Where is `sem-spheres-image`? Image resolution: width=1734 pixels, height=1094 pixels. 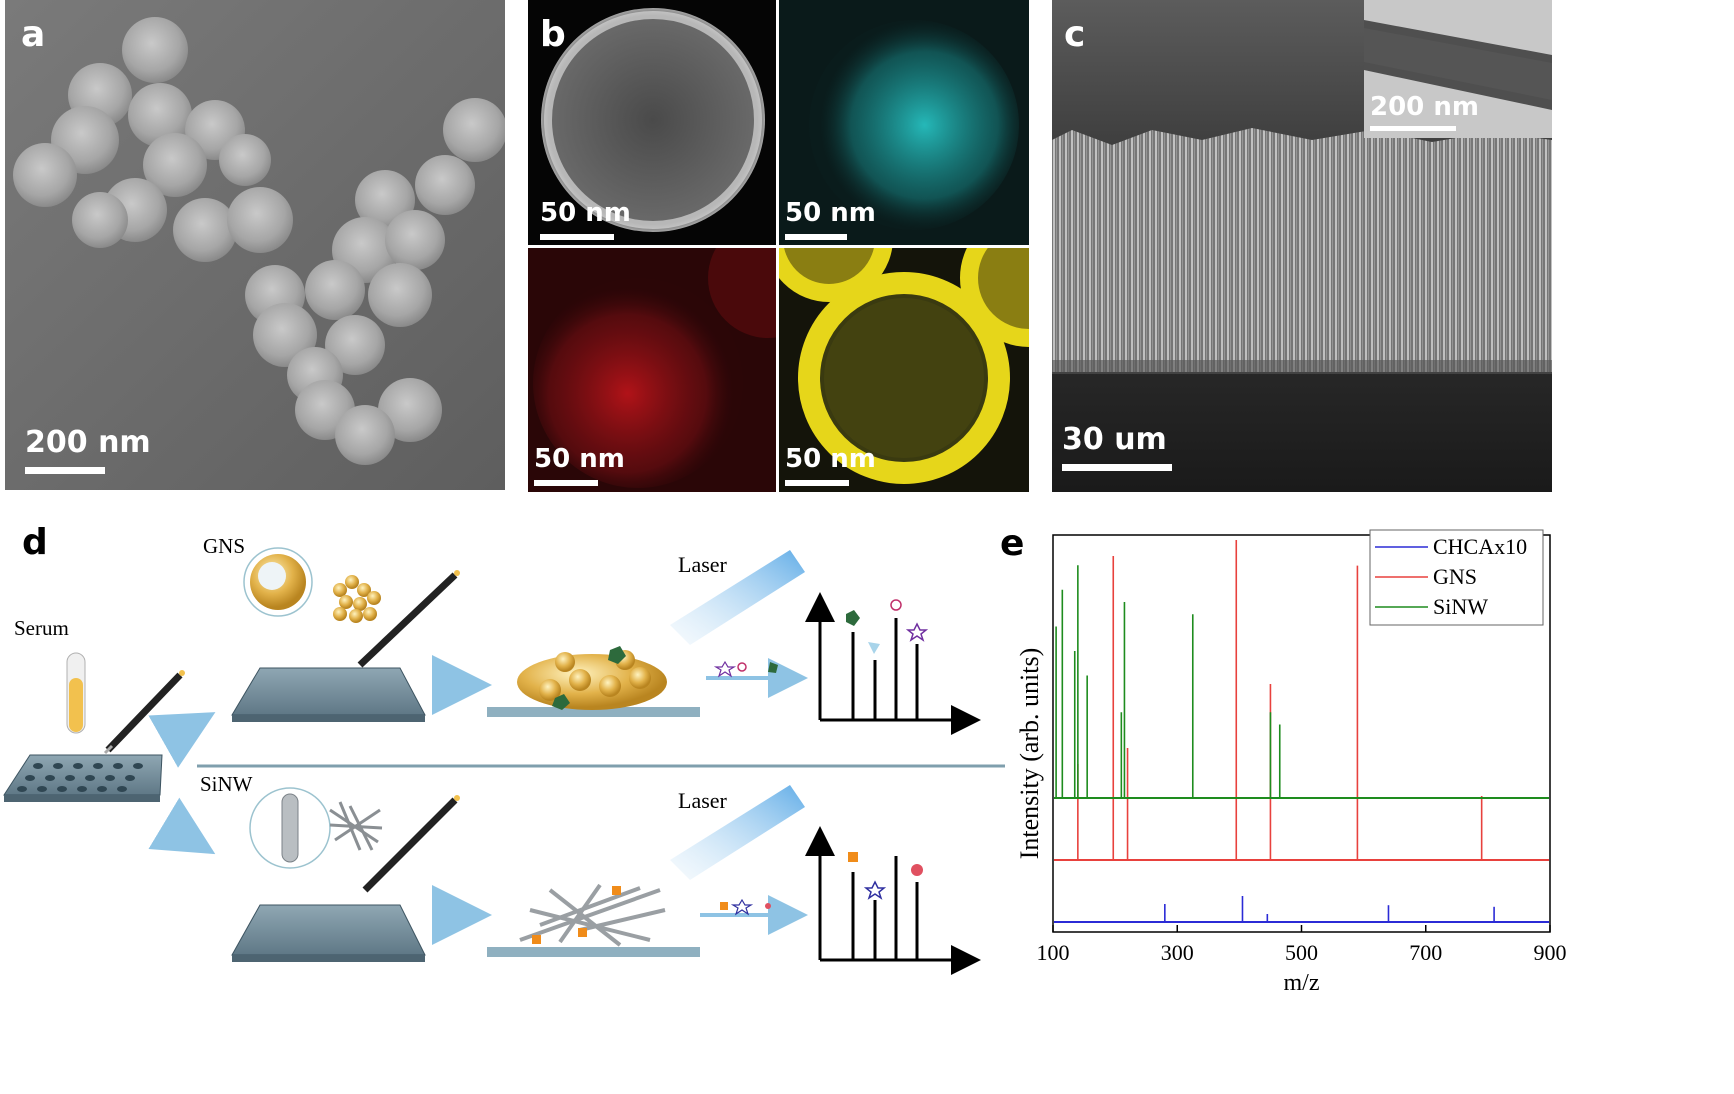
sem-spheres-image is located at coordinates (255, 245).